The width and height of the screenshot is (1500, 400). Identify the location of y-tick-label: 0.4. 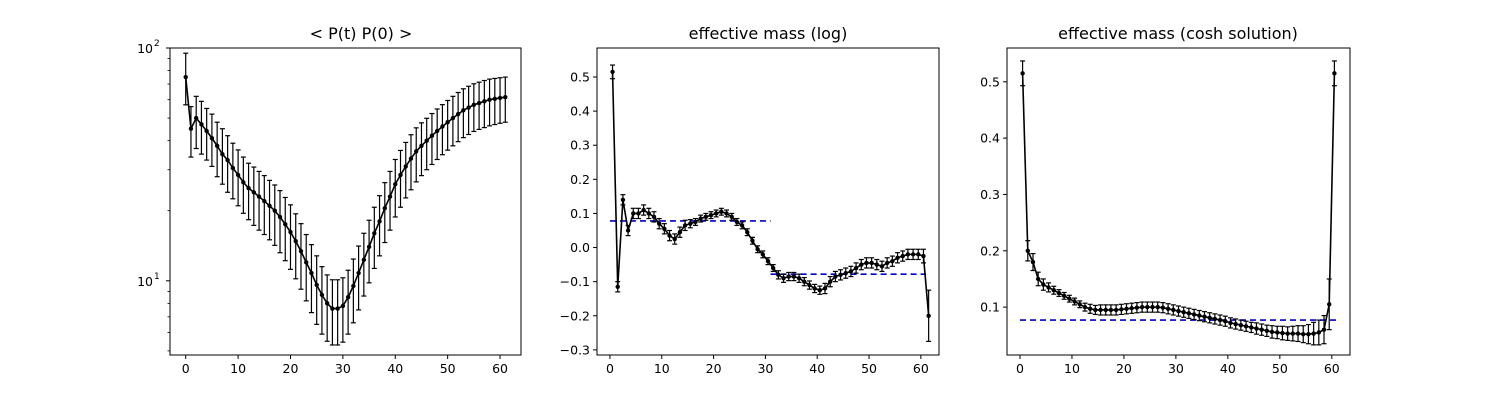
(990, 138).